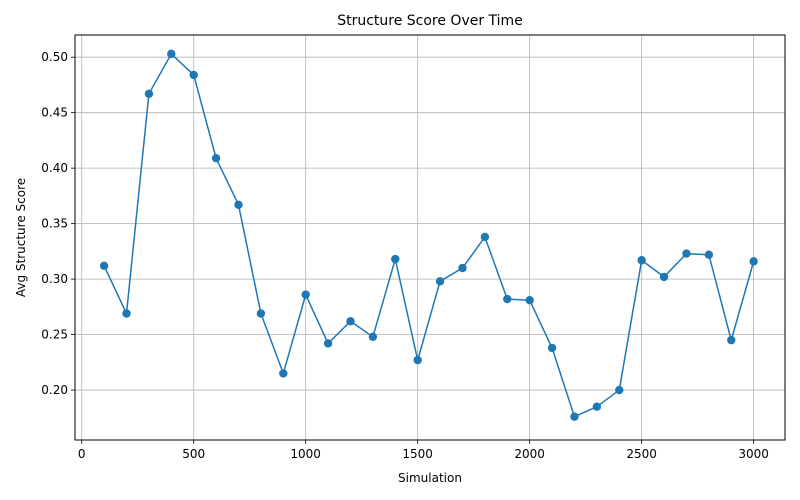  I want to click on y-tick-label: 0.50, so click(54, 57).